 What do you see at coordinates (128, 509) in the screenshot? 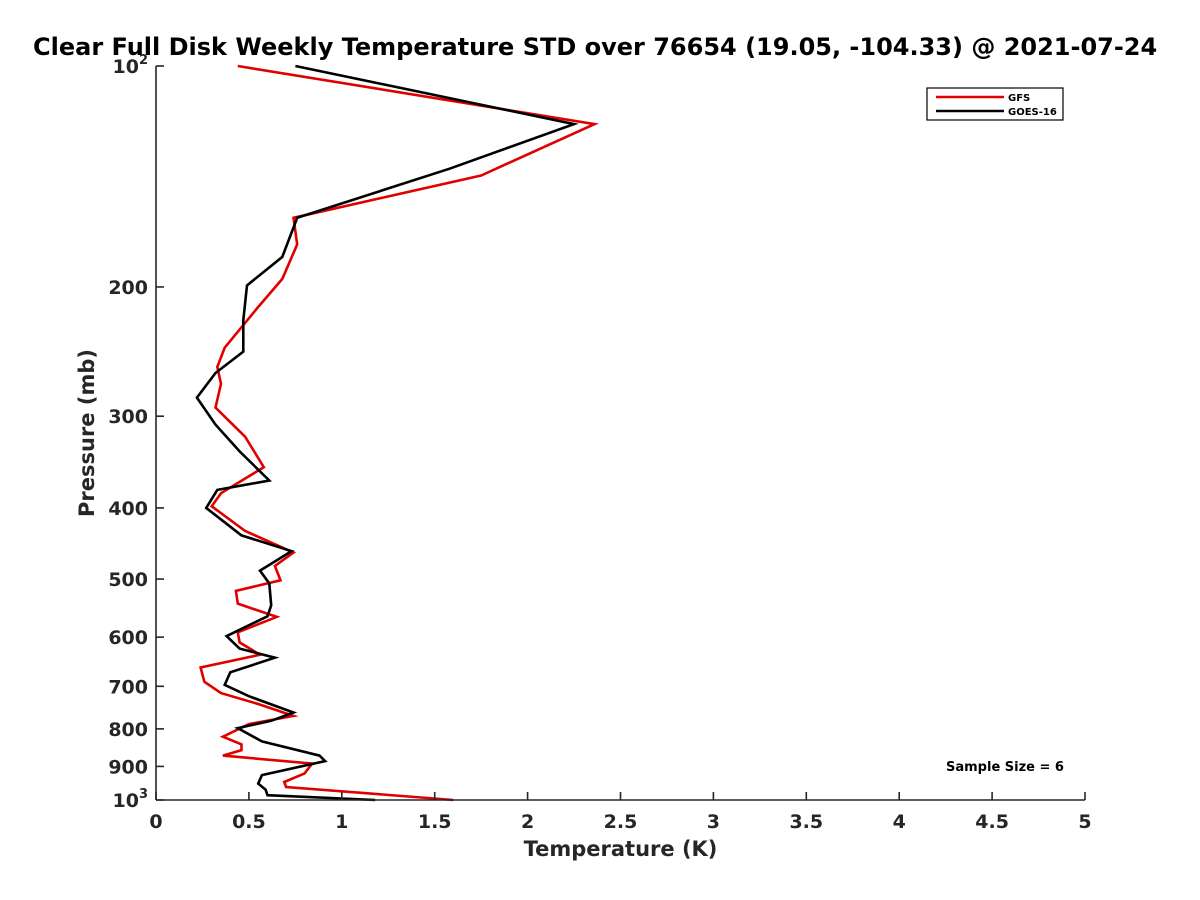
I see `y-tick-label: 400` at bounding box center [128, 509].